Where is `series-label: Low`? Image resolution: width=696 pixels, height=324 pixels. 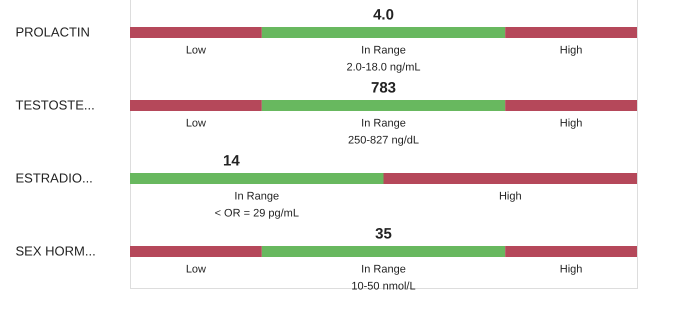 series-label: Low is located at coordinates (196, 50).